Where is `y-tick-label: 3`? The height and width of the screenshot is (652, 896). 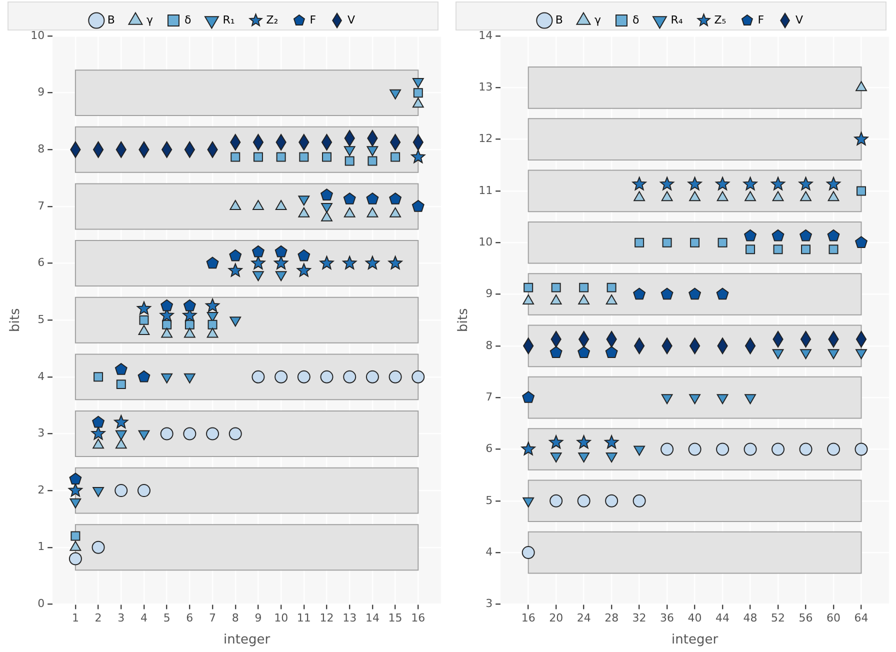 y-tick-label: 3 is located at coordinates (489, 603).